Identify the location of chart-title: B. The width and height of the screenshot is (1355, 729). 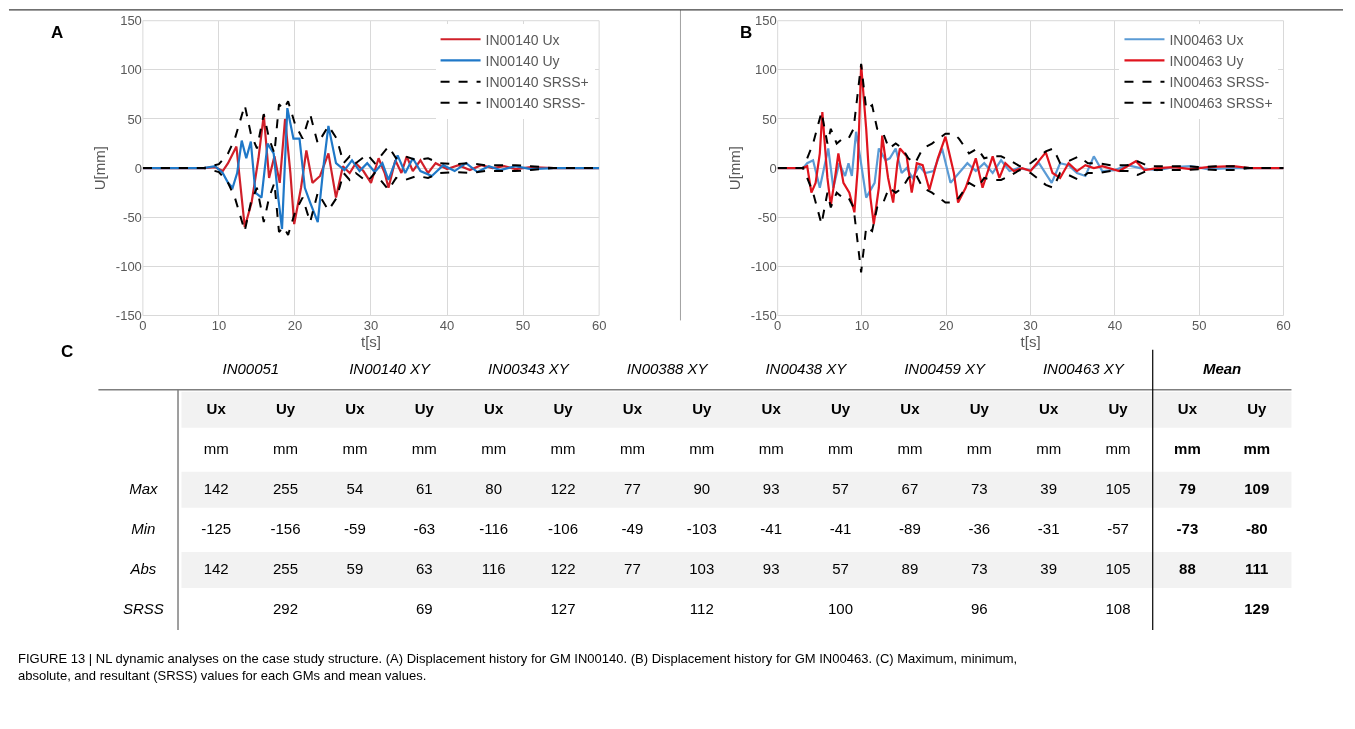
(746, 32).